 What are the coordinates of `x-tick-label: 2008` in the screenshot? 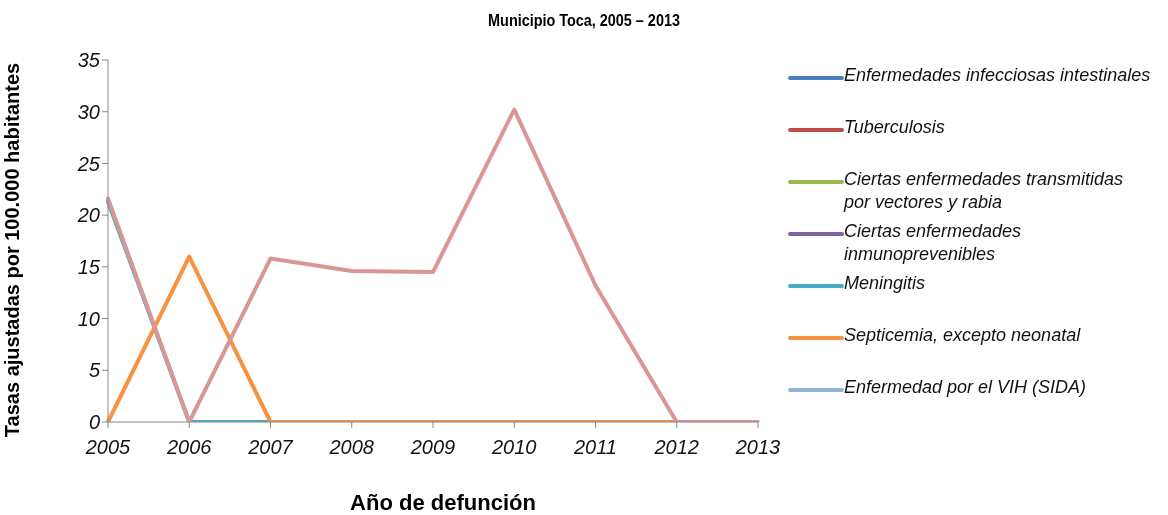 It's located at (351, 447).